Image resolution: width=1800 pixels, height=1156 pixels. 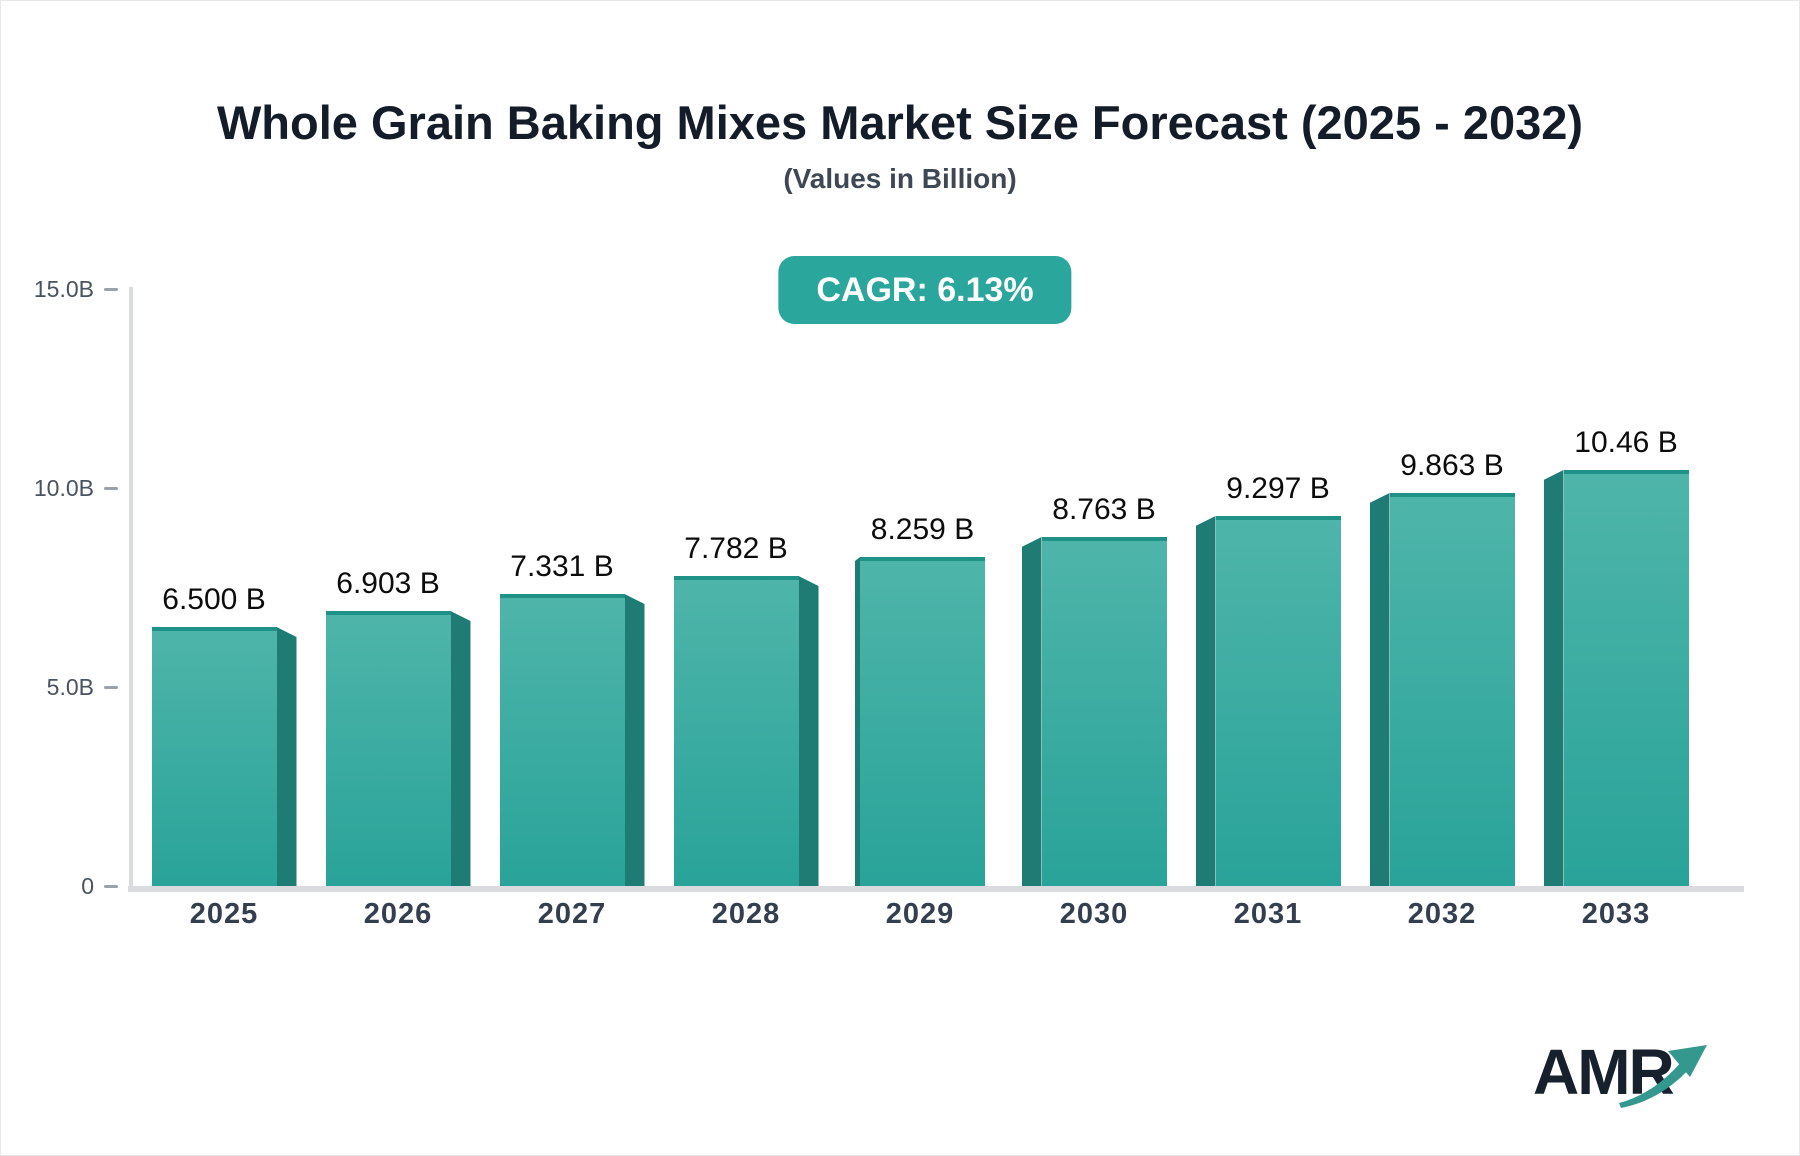 I want to click on y-axis-tick-label: 5.0B, so click(x=70, y=687).